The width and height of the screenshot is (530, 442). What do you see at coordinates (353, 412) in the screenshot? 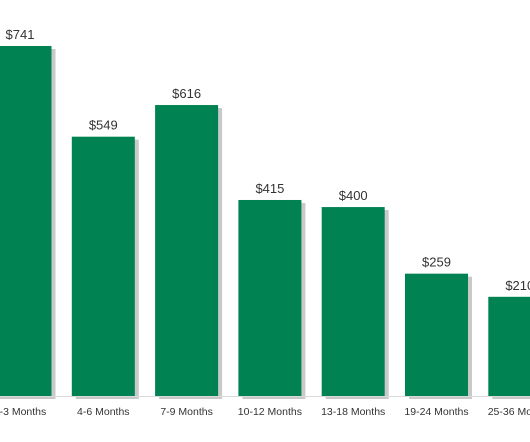
I see `x-tick-label: 13-18 Months` at bounding box center [353, 412].